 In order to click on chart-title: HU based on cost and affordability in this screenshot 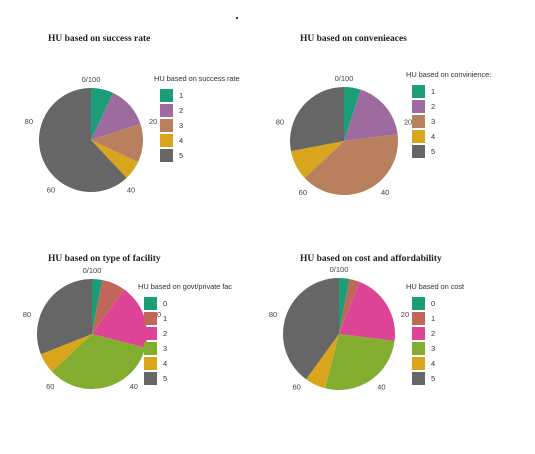, I will do `click(371, 259)`.